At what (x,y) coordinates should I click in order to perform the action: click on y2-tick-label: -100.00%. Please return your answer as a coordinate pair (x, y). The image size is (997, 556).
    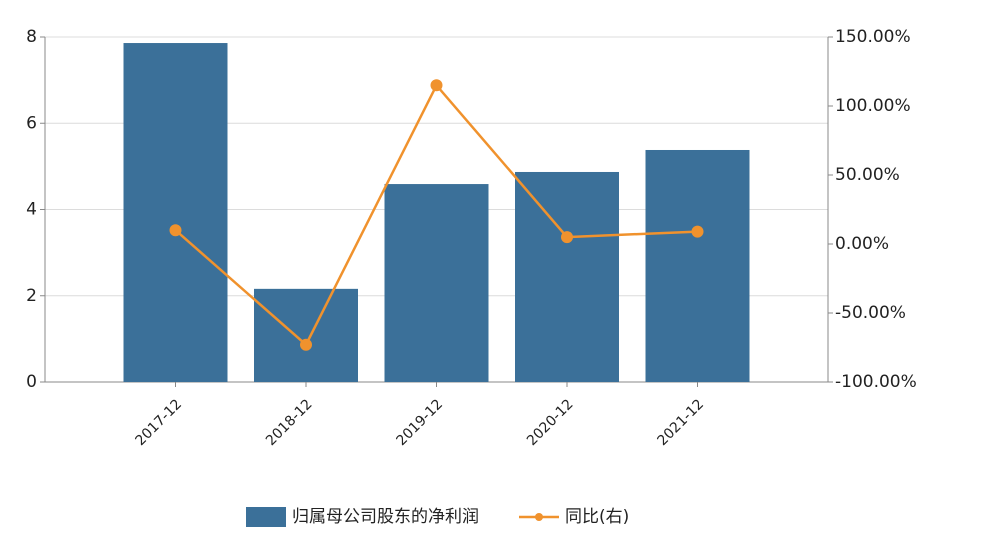
    Looking at the image, I should click on (876, 382).